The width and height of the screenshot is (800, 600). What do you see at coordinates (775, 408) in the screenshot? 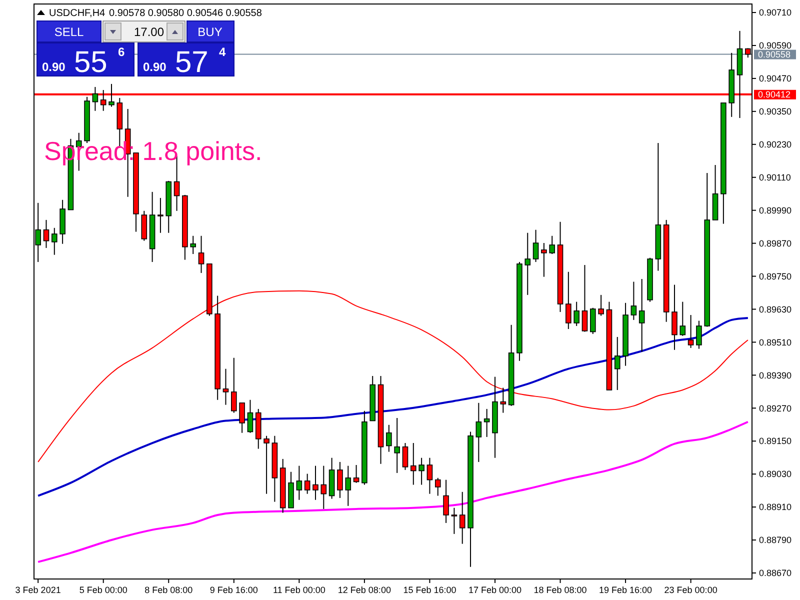
I see `y-tick-label: 0.89270` at bounding box center [775, 408].